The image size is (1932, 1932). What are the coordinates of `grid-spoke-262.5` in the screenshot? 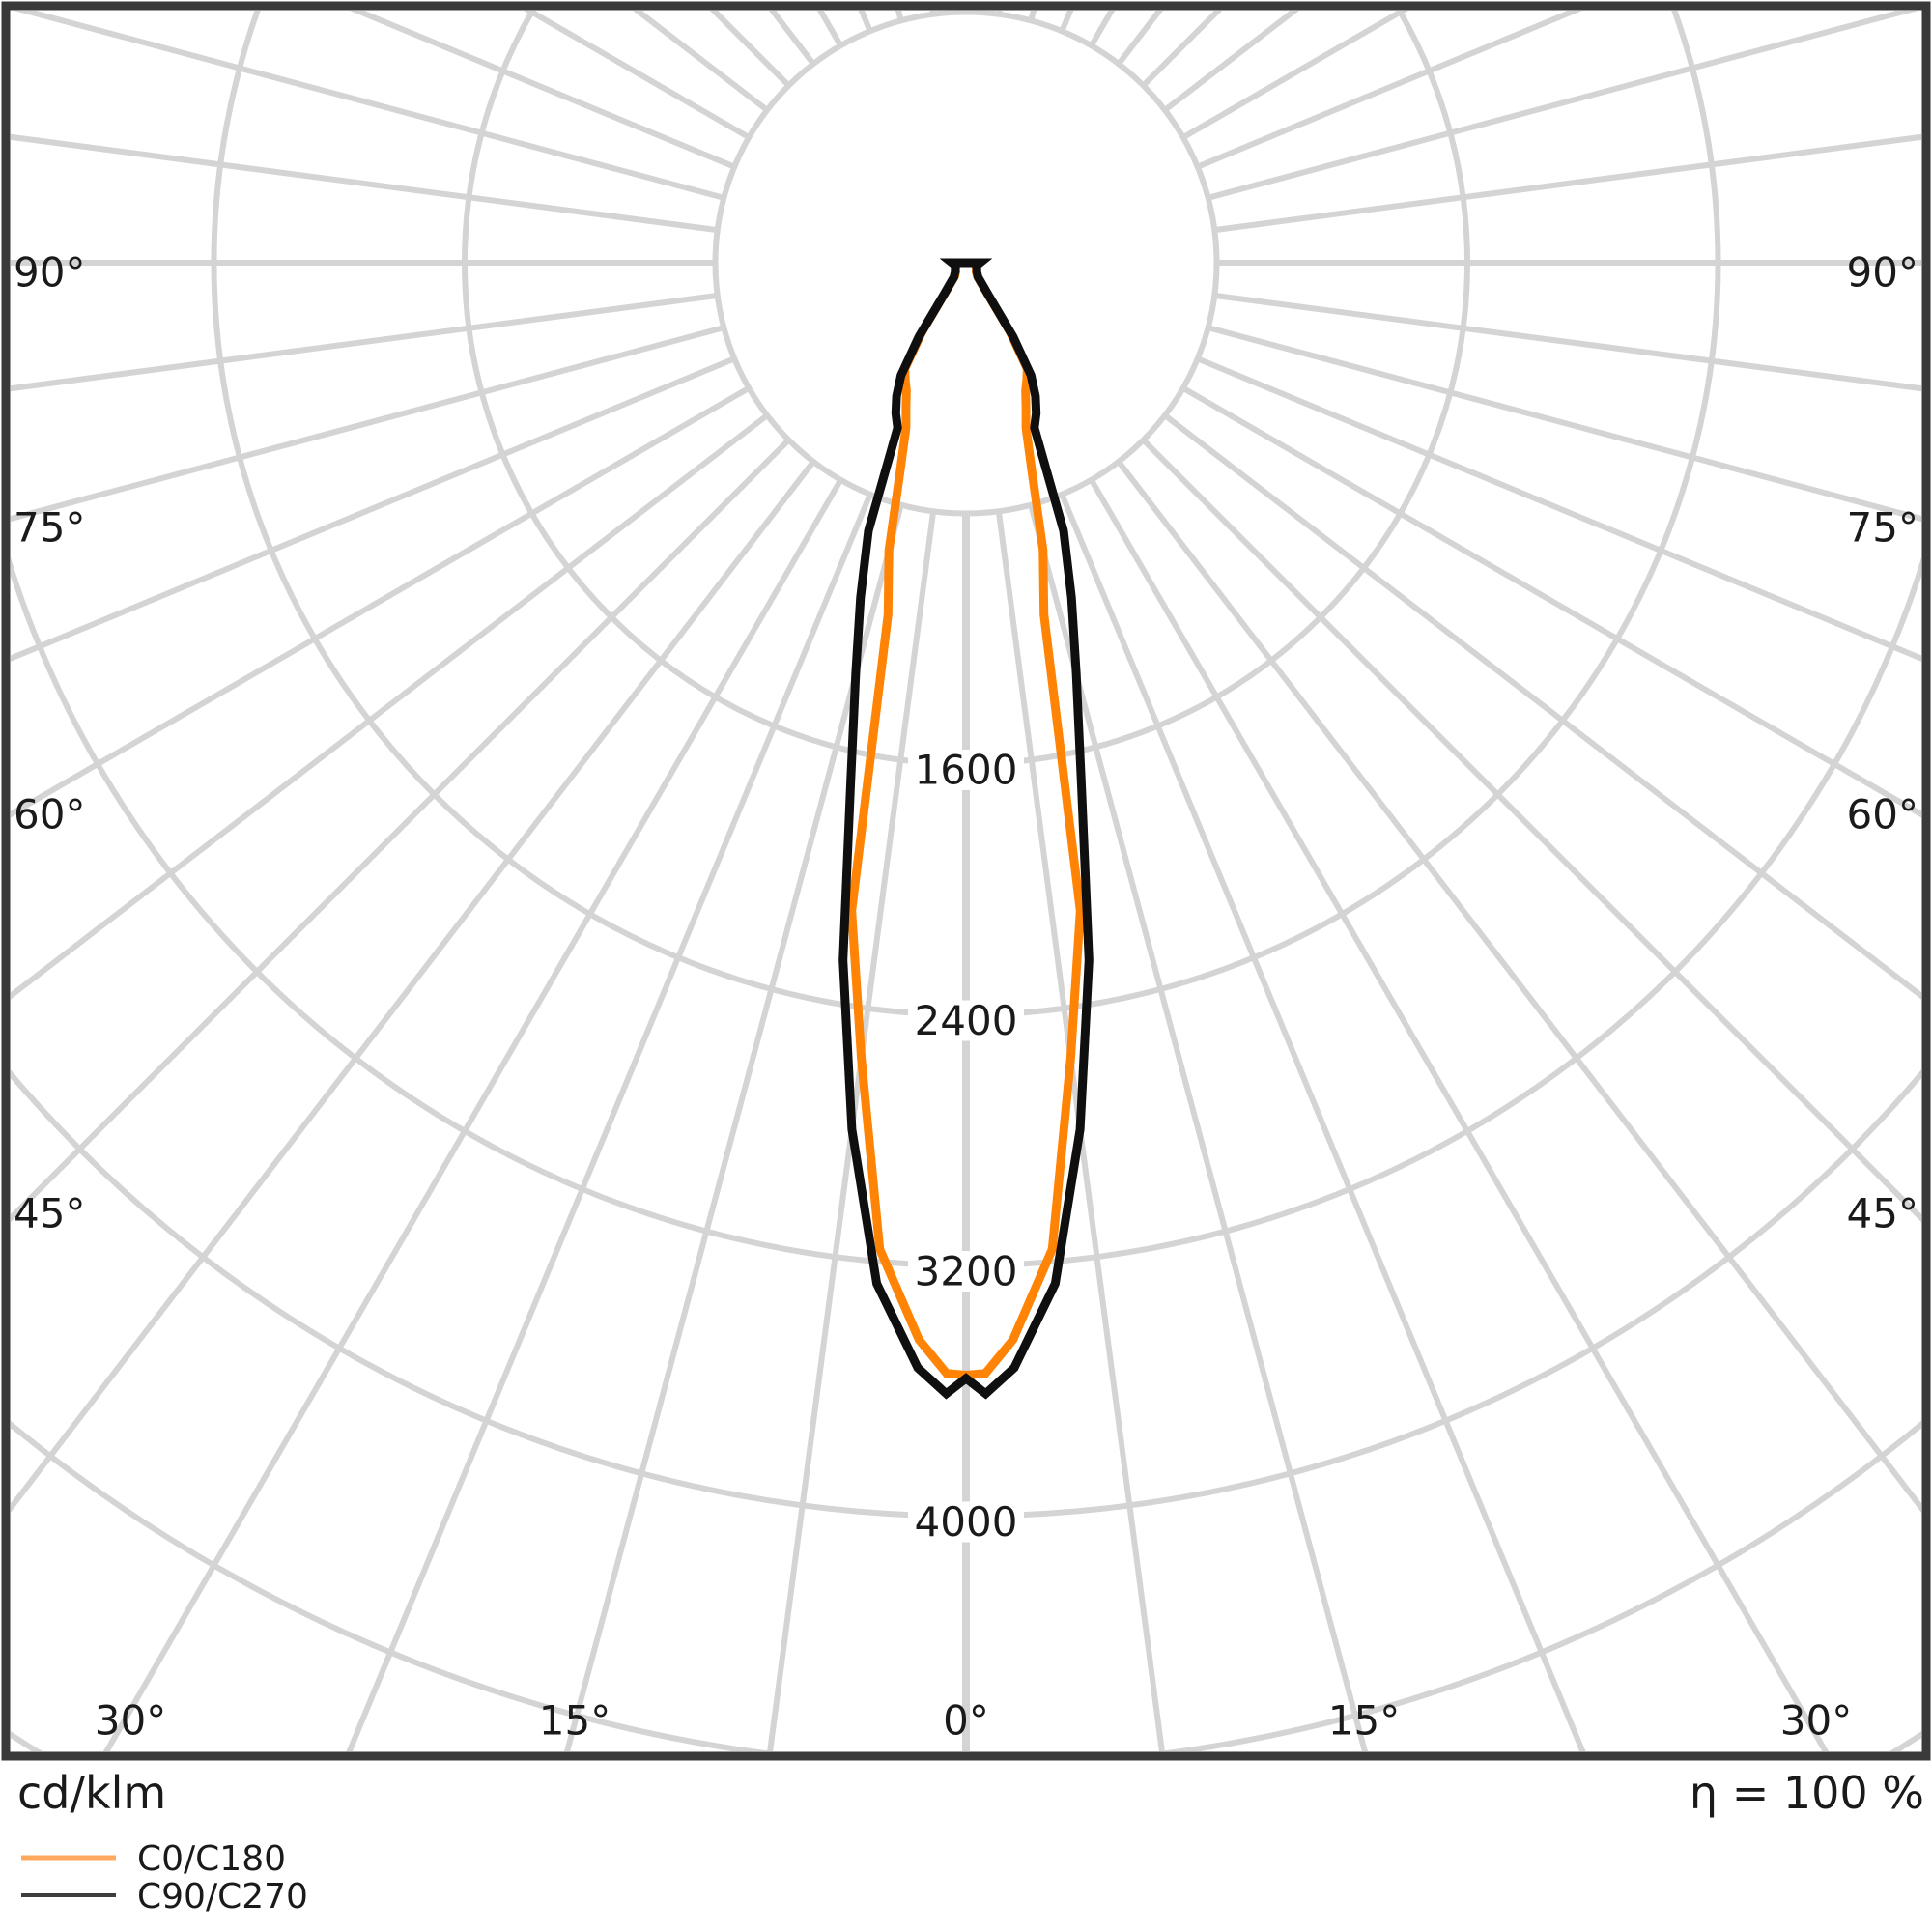 It's located at (365, 183).